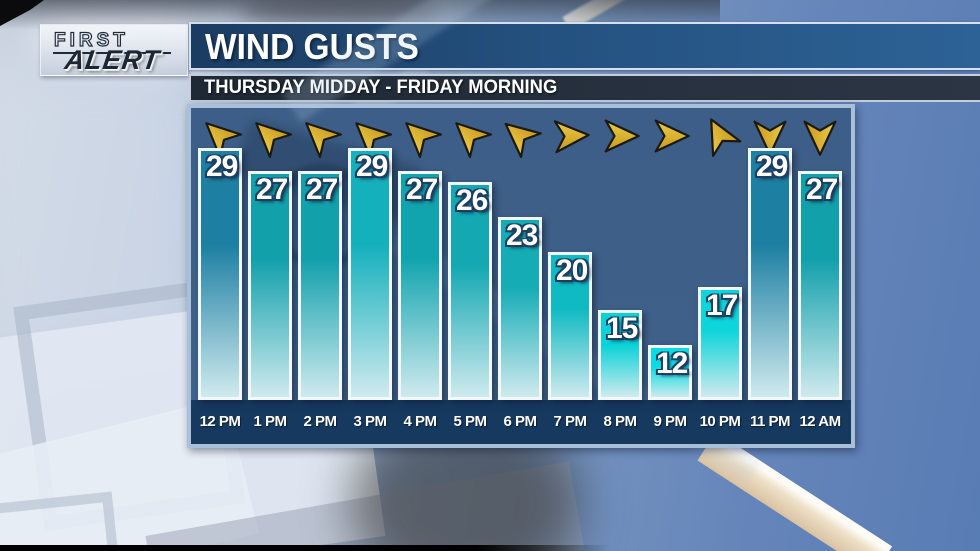 This screenshot has height=551, width=980. What do you see at coordinates (584, 46) in the screenshot?
I see `title-banner: WIND GUSTS` at bounding box center [584, 46].